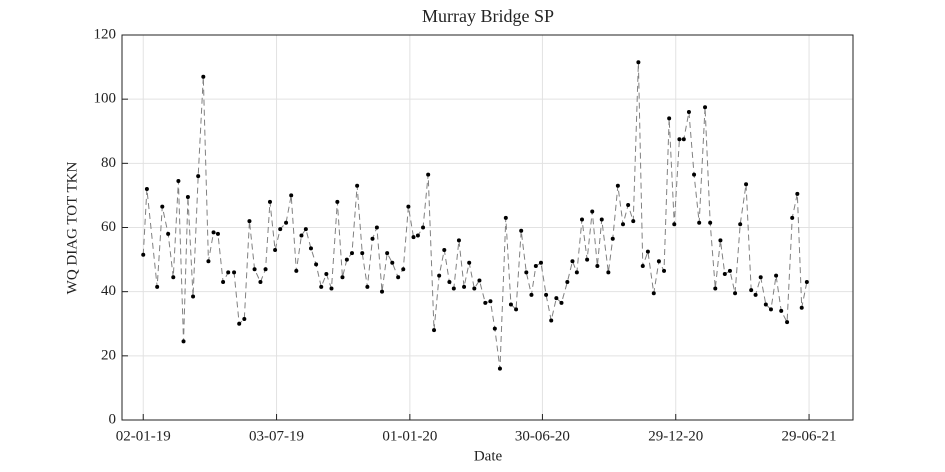 This screenshot has height=472, width=945. Describe the element at coordinates (105, 99) in the screenshot. I see `y-tick-label: 100` at that location.